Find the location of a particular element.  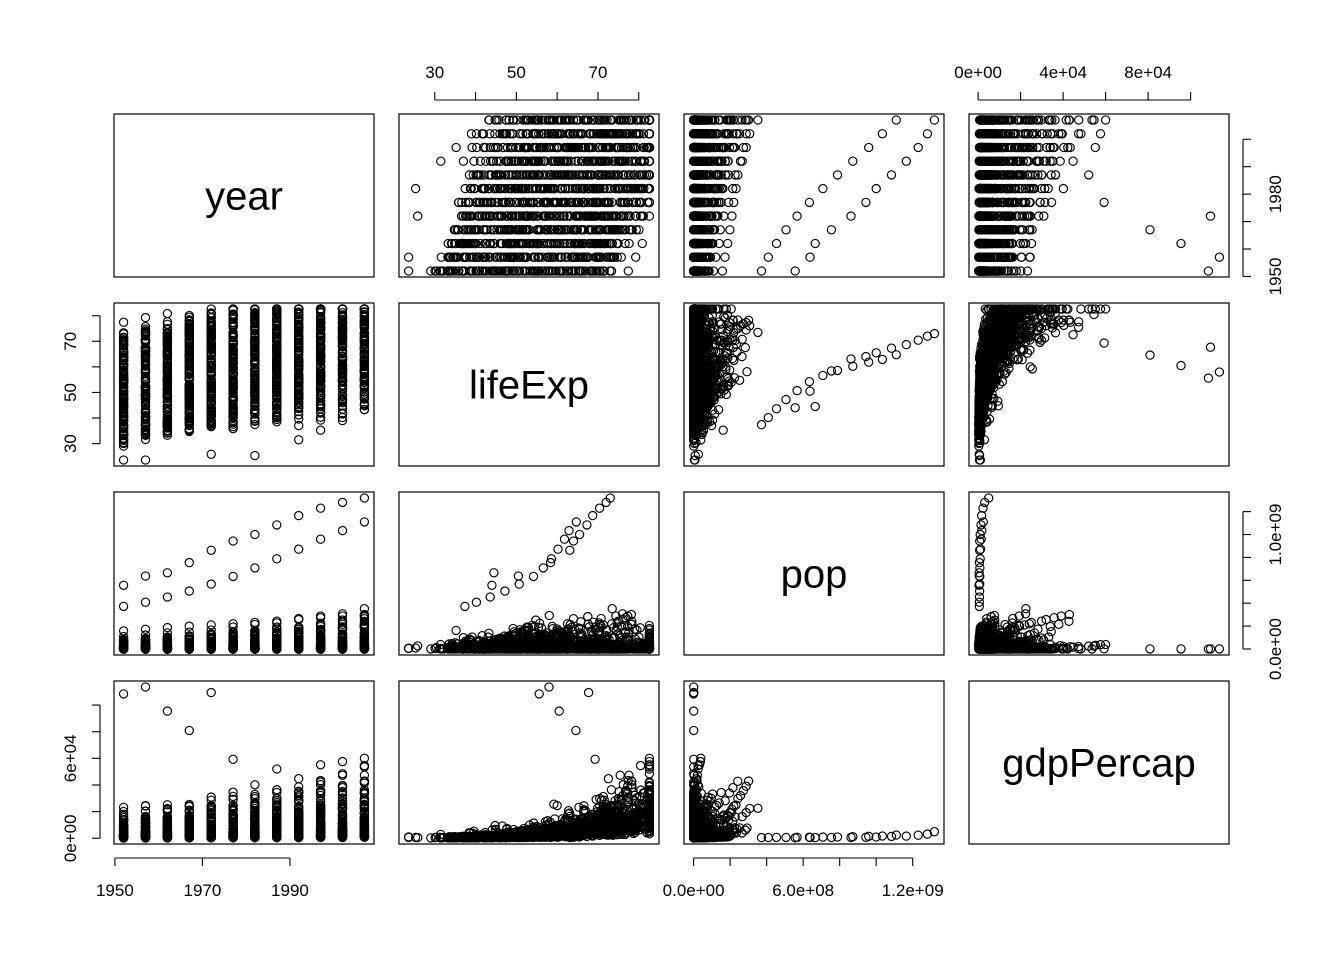

variable-label-year: year is located at coordinates (244, 197).